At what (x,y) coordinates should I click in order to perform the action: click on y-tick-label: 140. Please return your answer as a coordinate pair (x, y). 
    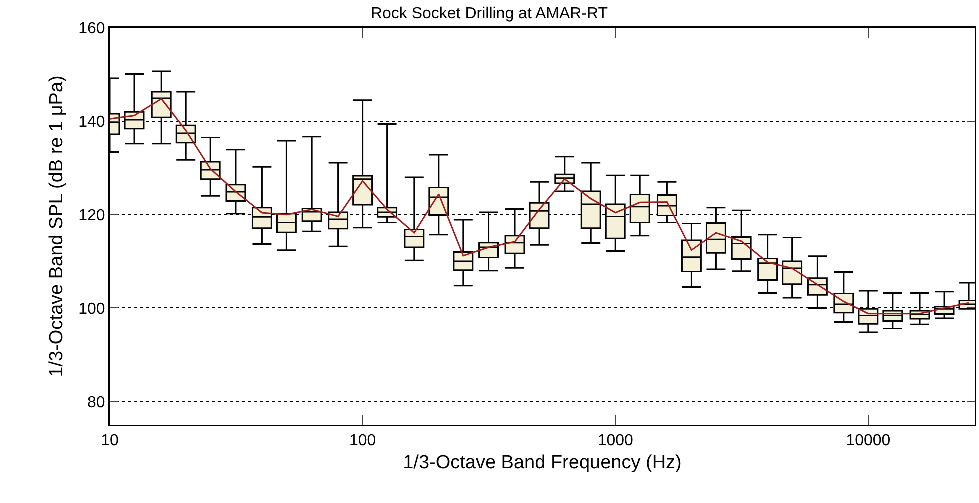
    Looking at the image, I should click on (92, 123).